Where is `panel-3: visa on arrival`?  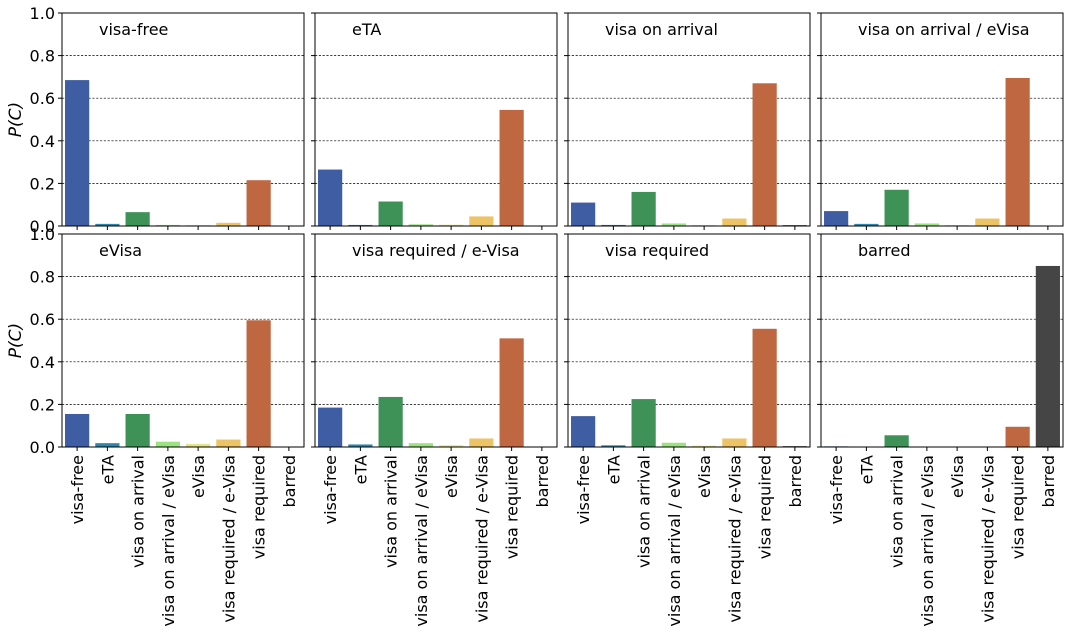
panel-3: visa on arrival is located at coordinates (687, 121).